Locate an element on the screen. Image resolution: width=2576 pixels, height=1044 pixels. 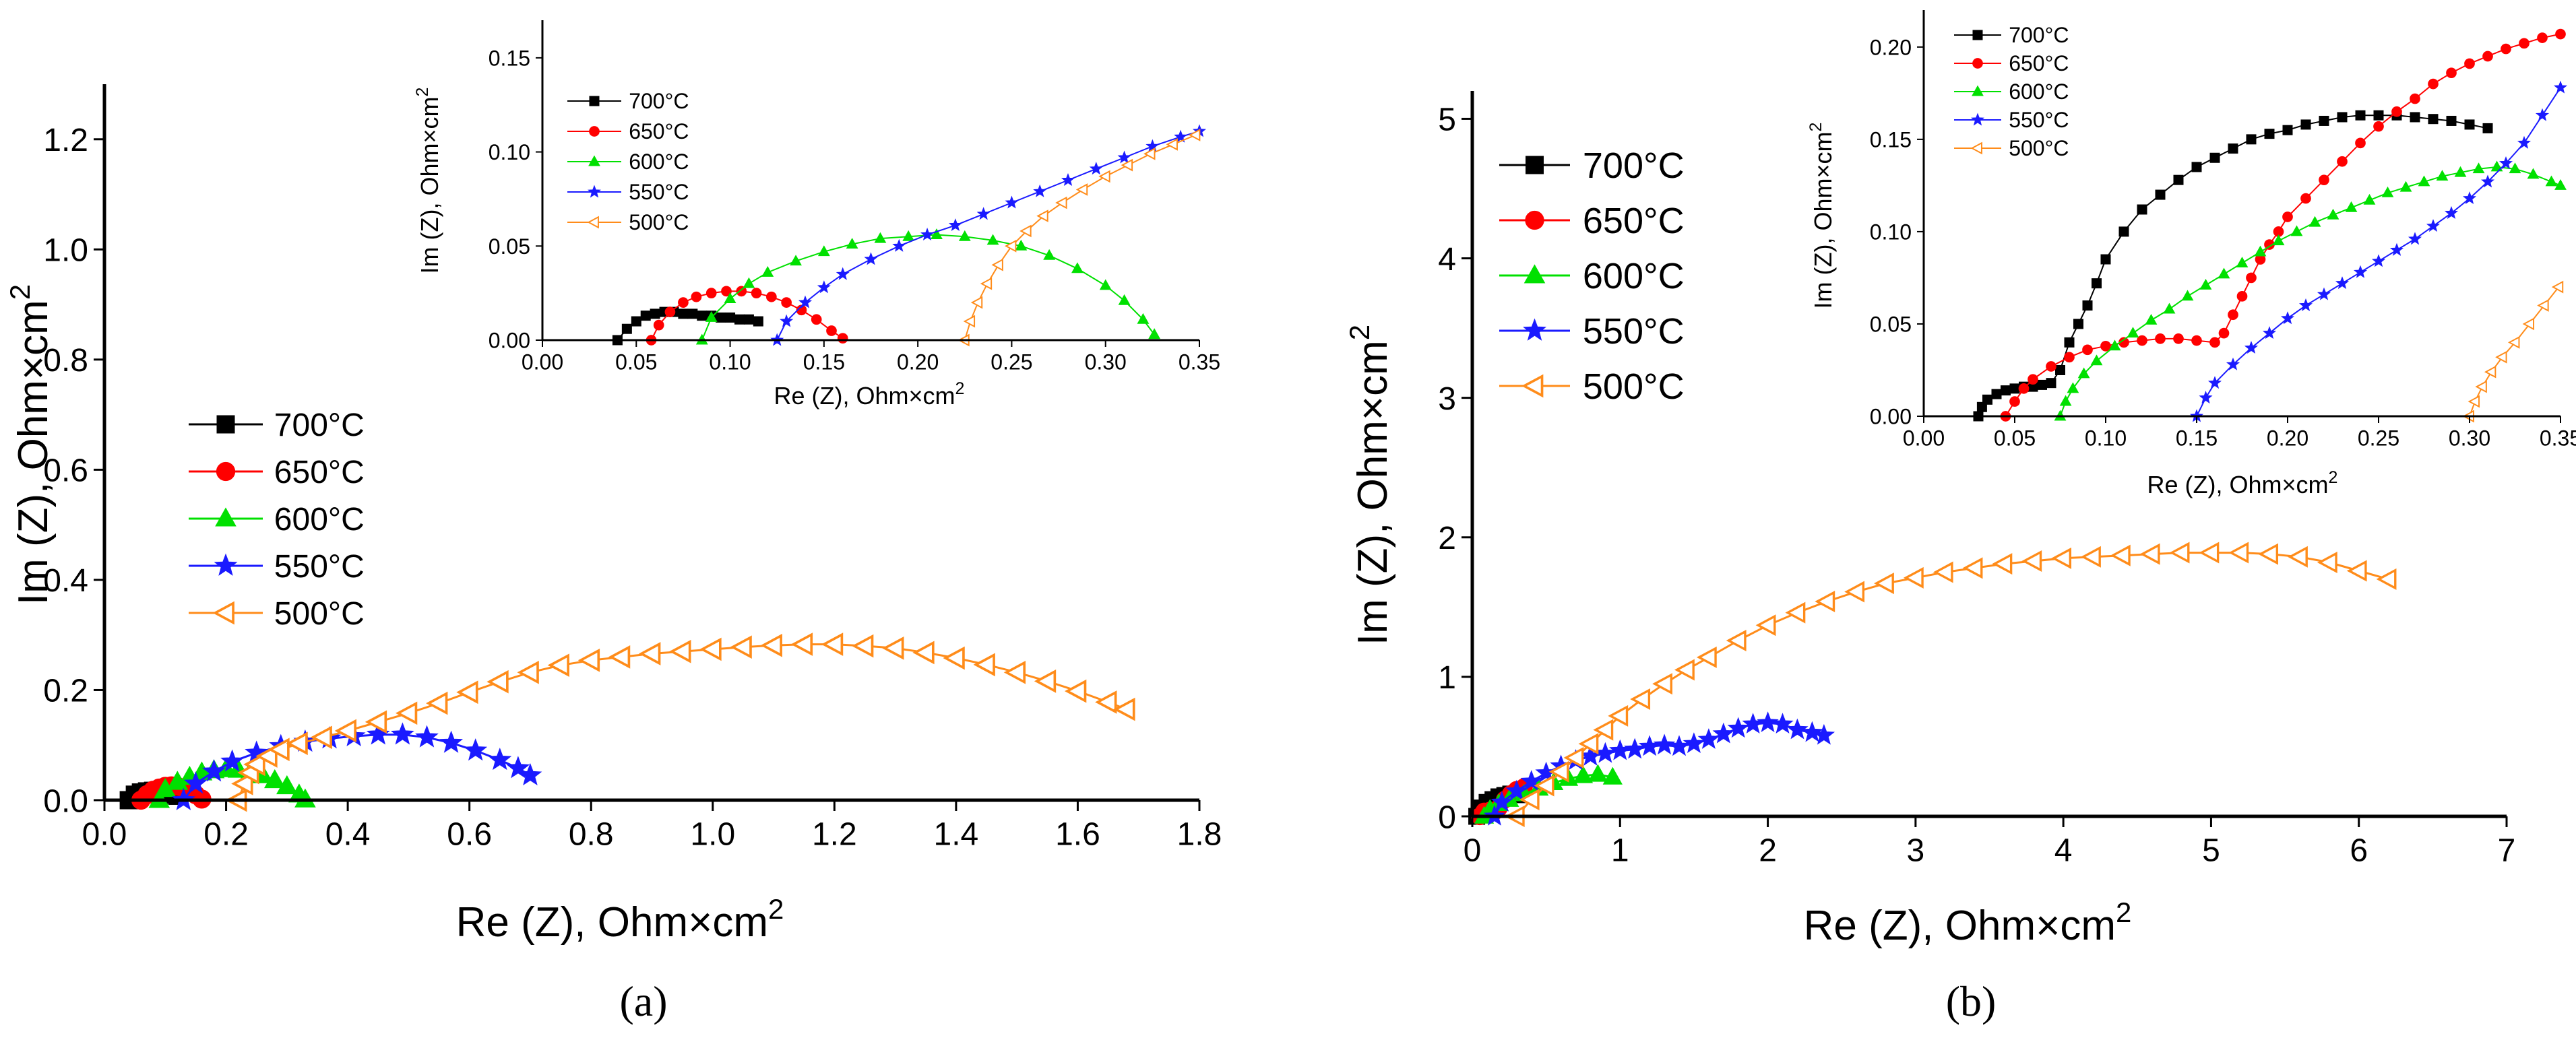
caption-b: (b) is located at coordinates (1971, 1001).